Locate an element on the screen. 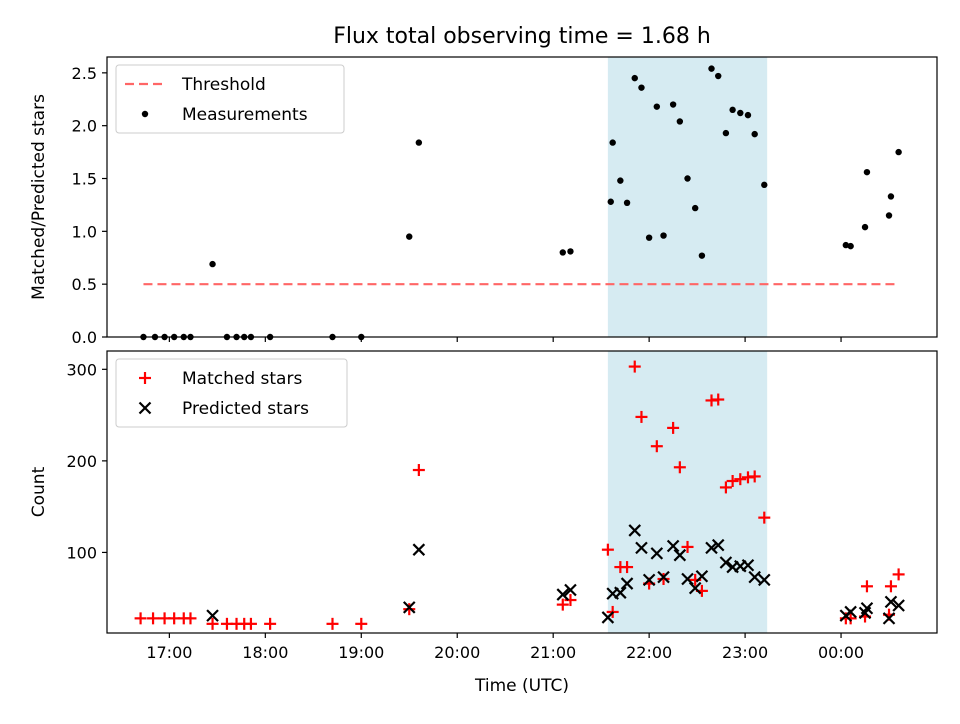  y-tick-label: 0.5 is located at coordinates (84, 284).